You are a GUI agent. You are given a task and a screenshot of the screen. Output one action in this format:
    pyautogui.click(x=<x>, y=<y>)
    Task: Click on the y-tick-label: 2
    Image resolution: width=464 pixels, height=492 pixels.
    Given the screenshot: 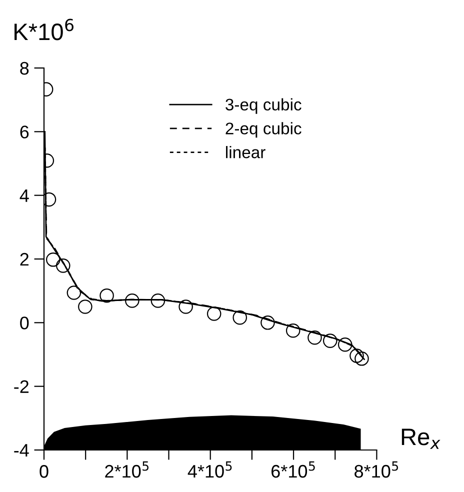 What is the action you would take?
    pyautogui.click(x=24, y=259)
    